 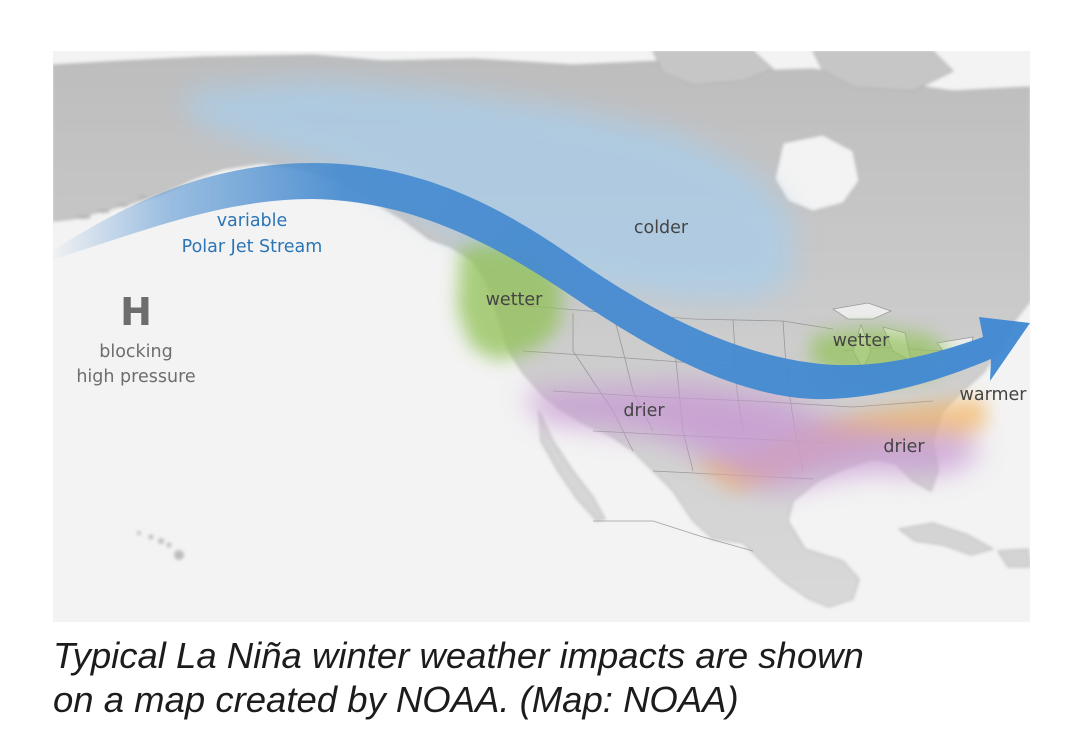 I want to click on aleutian-islands, so click(x=112, y=207).